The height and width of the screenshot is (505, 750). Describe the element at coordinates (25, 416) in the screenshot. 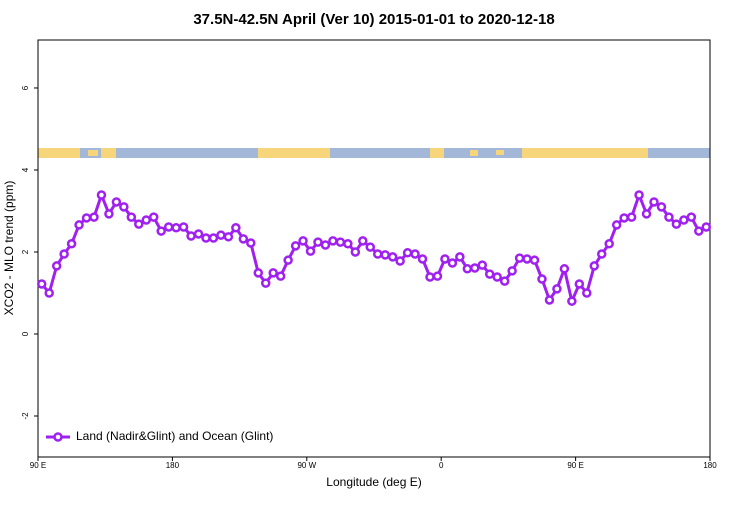

I see `y-tick-label: -2` at that location.